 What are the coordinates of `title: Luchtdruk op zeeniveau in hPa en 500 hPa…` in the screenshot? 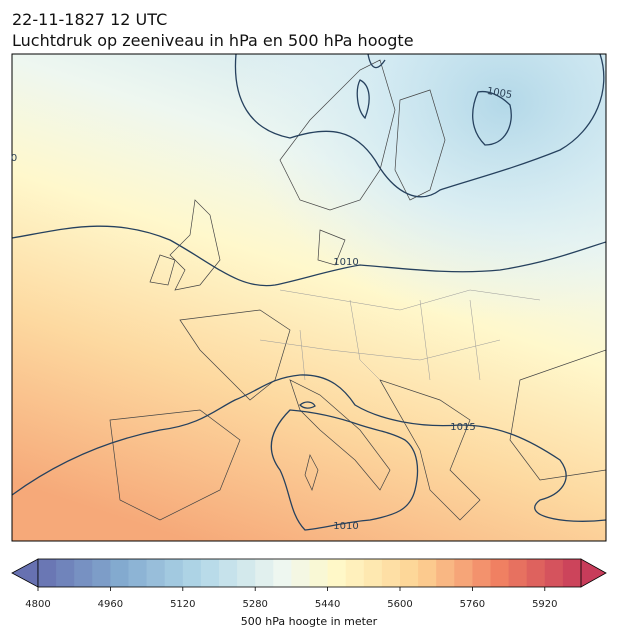 It's located at (213, 40).